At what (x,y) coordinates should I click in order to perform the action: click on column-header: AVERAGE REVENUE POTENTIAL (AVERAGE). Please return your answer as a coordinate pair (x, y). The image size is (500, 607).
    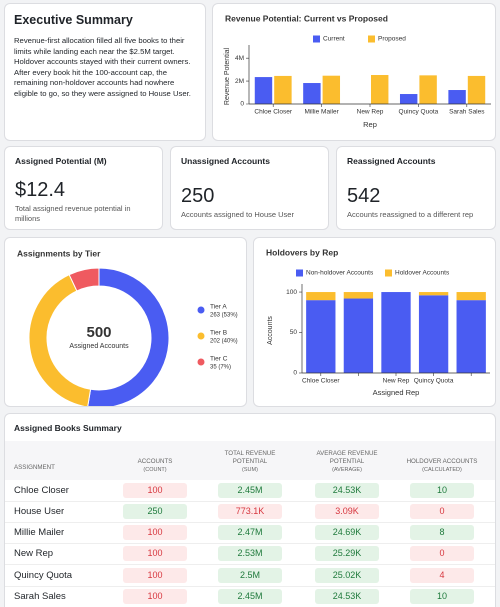
    Looking at the image, I should click on (347, 459).